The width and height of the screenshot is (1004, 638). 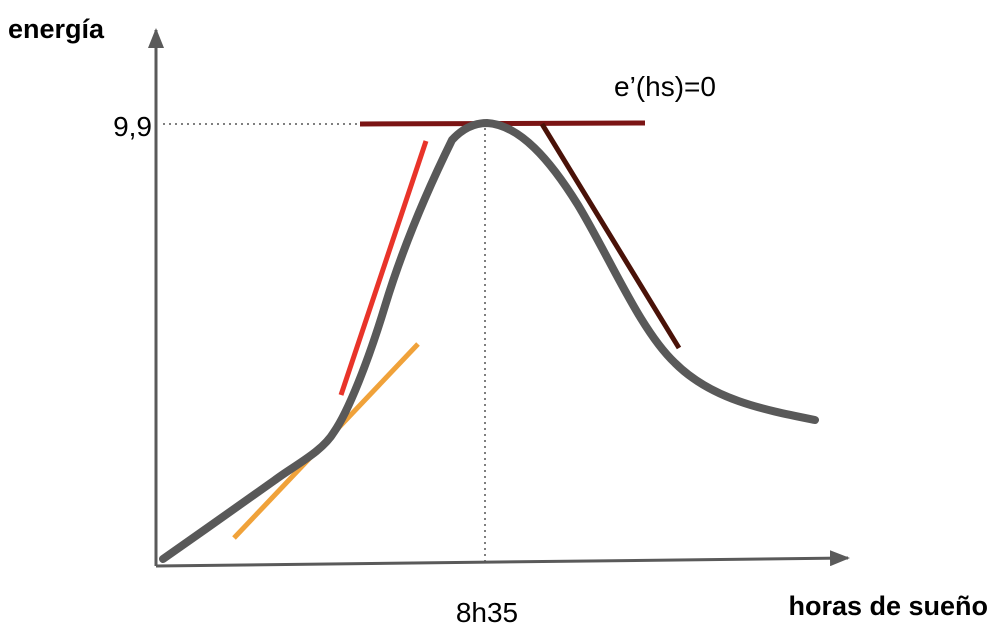 I want to click on tangent-fall, so click(x=610, y=236).